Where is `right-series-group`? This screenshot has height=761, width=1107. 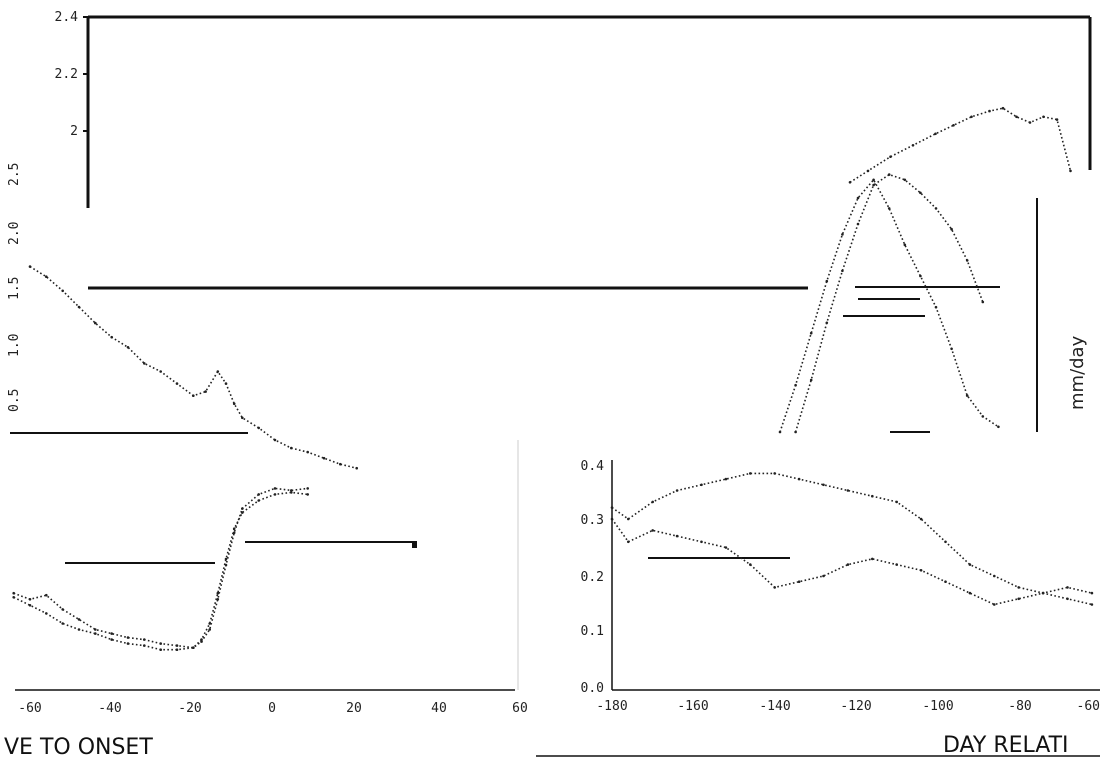 right-series-group is located at coordinates (852, 539).